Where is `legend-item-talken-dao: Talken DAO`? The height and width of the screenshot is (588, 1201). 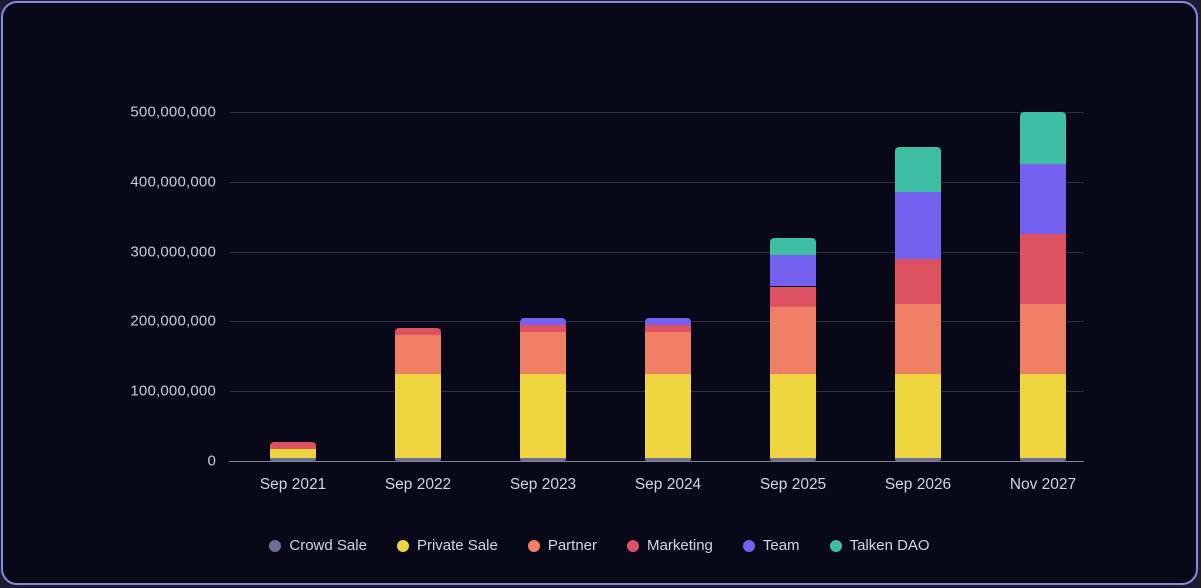
legend-item-talken-dao: Talken DAO is located at coordinates (879, 545).